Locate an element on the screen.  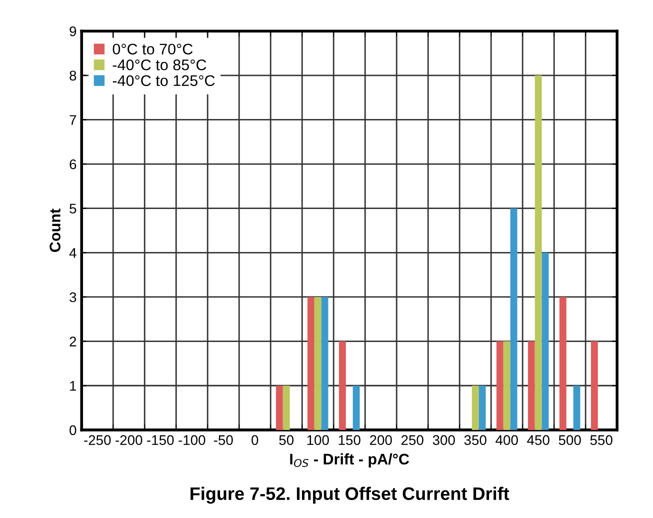
y-tick-label: 2 is located at coordinates (73, 341).